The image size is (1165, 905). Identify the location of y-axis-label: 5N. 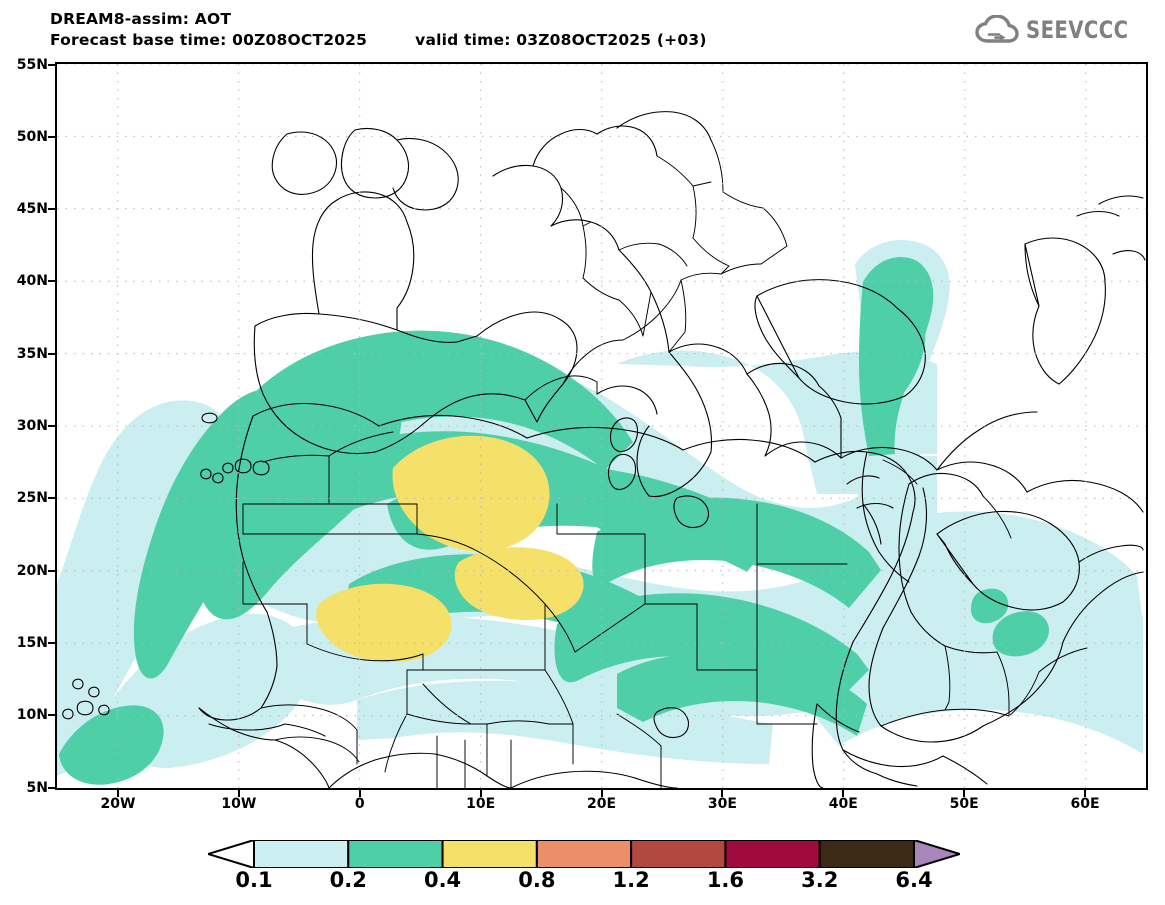
(37, 787).